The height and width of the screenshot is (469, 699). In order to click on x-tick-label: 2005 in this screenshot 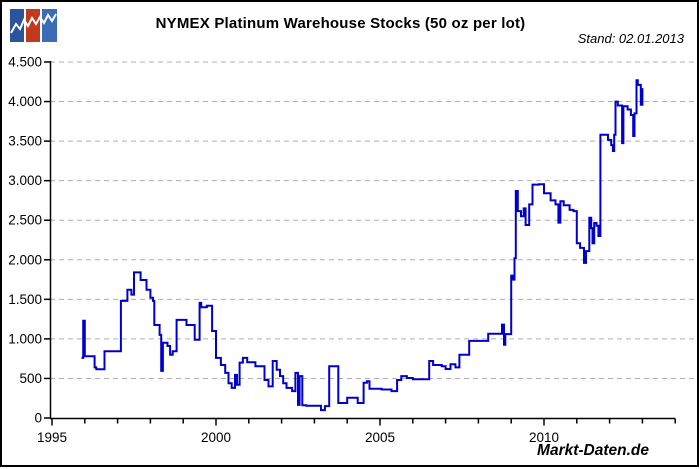, I will do `click(380, 437)`.